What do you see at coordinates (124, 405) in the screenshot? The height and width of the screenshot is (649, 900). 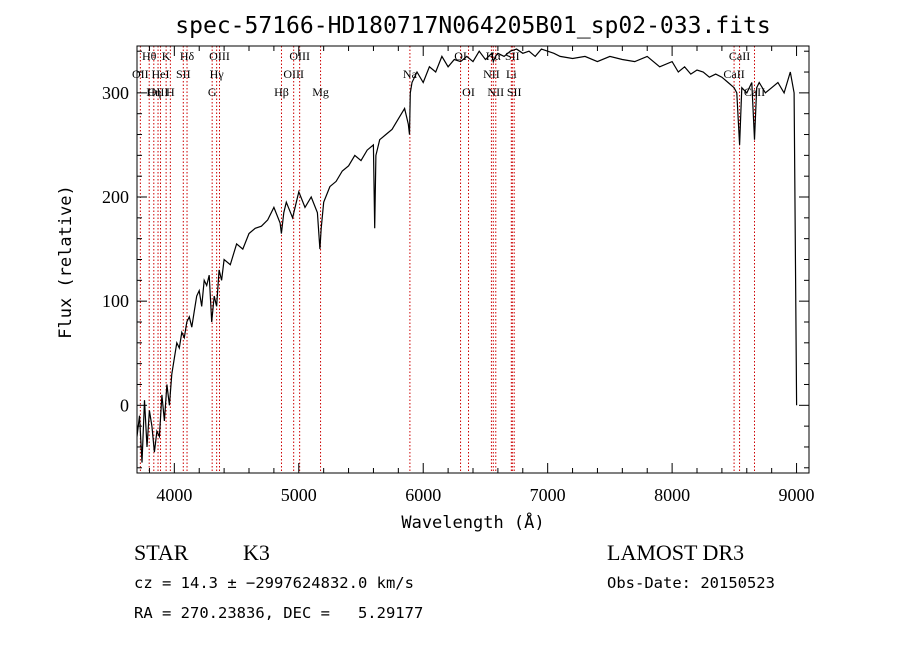 I see `y-tick-label: 0` at bounding box center [124, 405].